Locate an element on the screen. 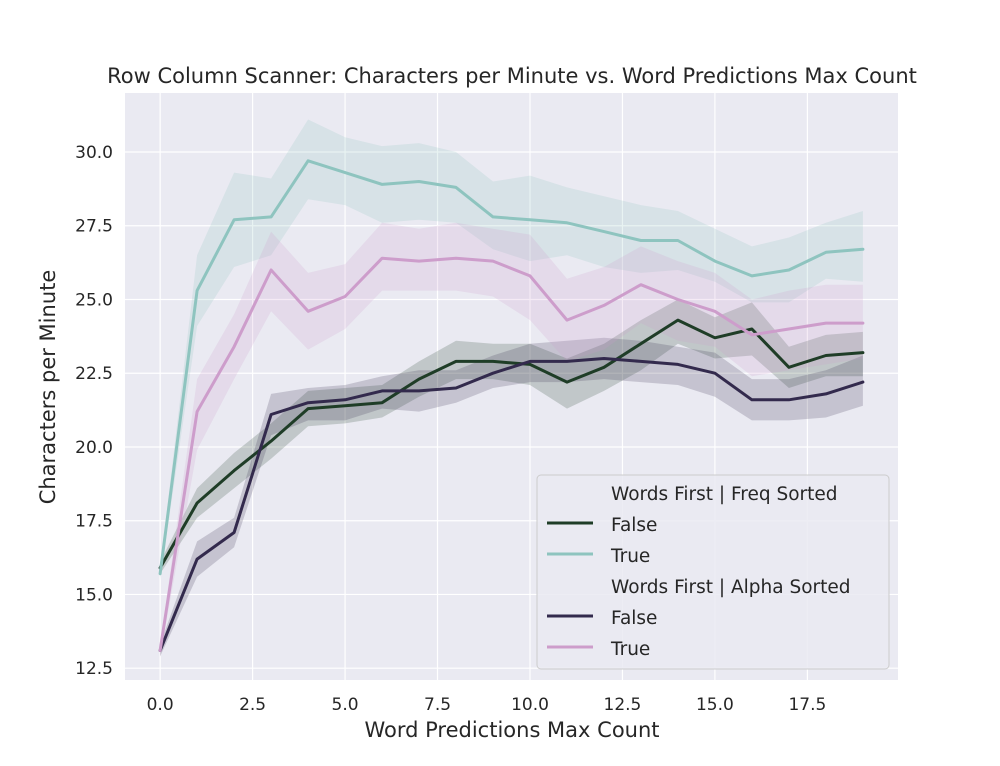 The image size is (1000, 766). x-tick-label: 12.5 is located at coordinates (623, 705).